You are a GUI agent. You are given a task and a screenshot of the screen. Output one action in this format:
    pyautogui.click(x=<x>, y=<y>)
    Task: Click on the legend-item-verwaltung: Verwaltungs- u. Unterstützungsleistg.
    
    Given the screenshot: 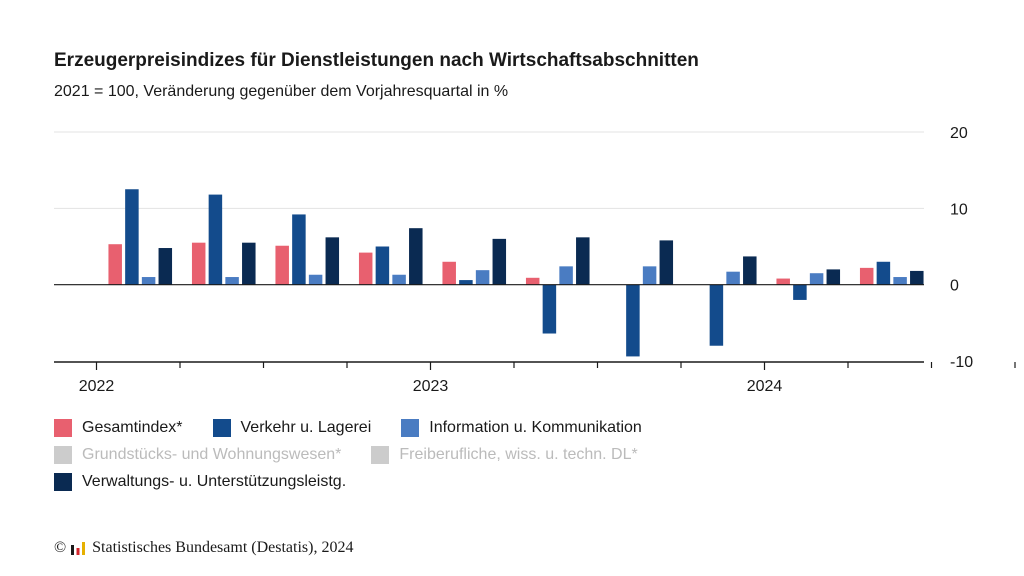 What is the action you would take?
    pyautogui.click(x=200, y=481)
    